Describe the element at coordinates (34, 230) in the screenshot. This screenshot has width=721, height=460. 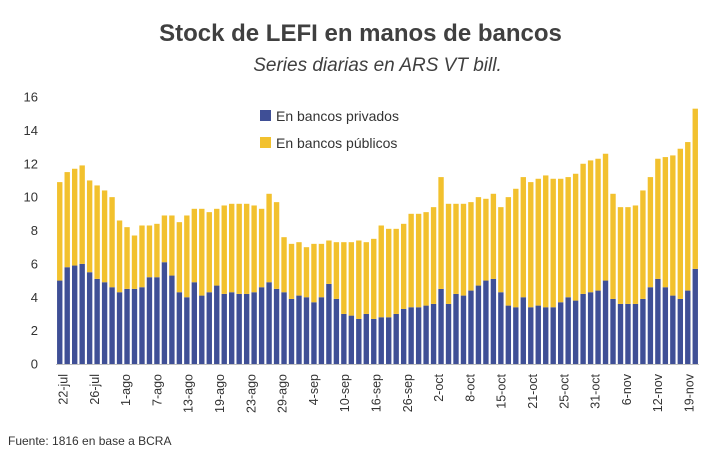
I see `y-tick-label: 8` at that location.